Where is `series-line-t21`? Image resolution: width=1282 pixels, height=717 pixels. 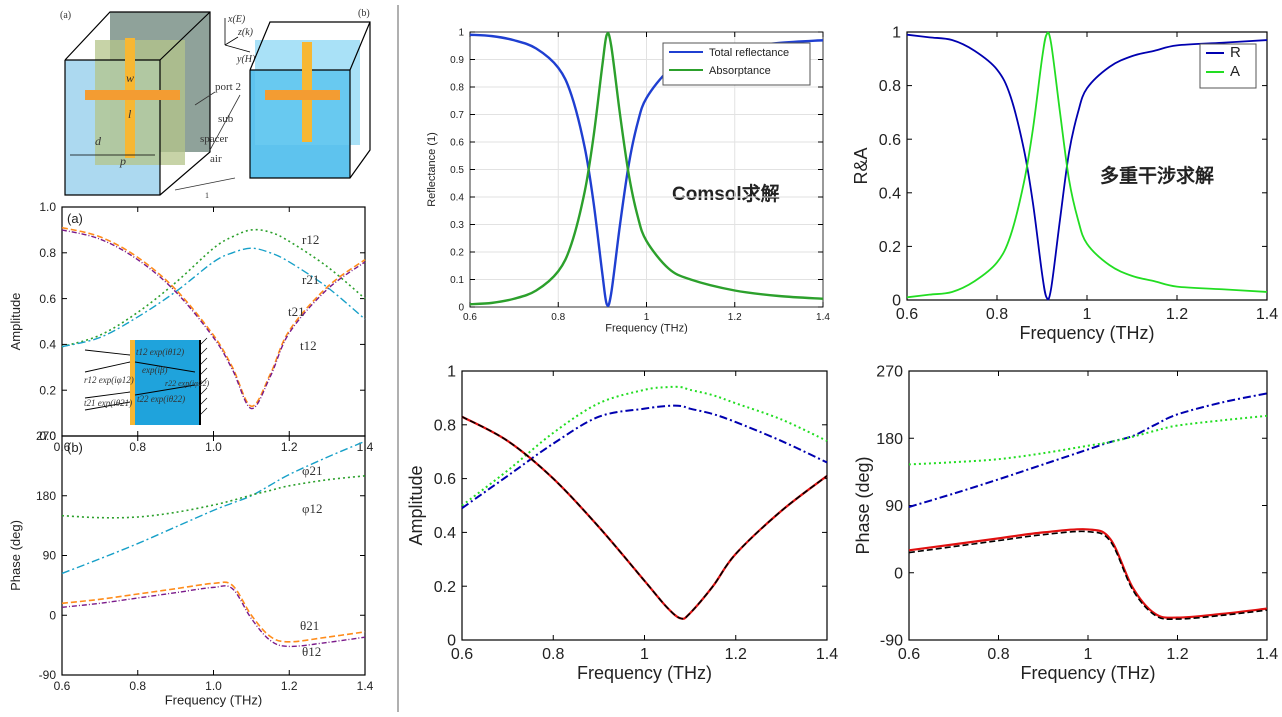
series-line-t21 is located at coordinates (213, 317).